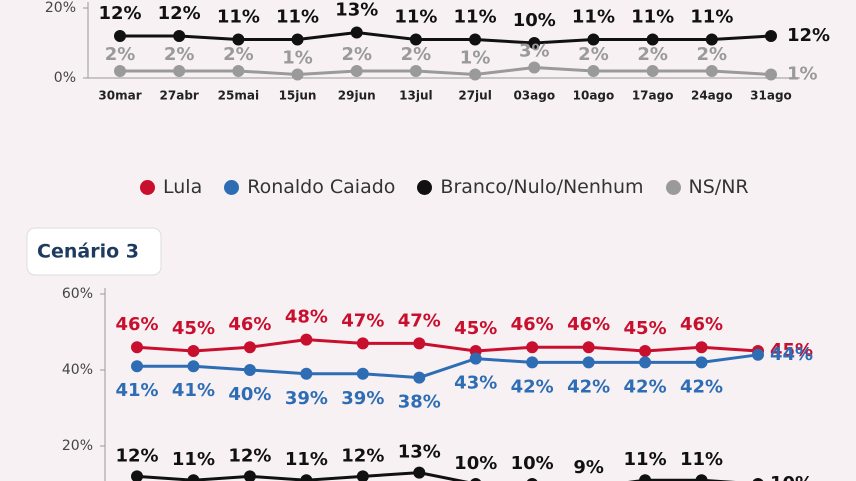 The width and height of the screenshot is (856, 481). What do you see at coordinates (357, 96) in the screenshot?
I see `x-tick-label: 29jun` at bounding box center [357, 96].